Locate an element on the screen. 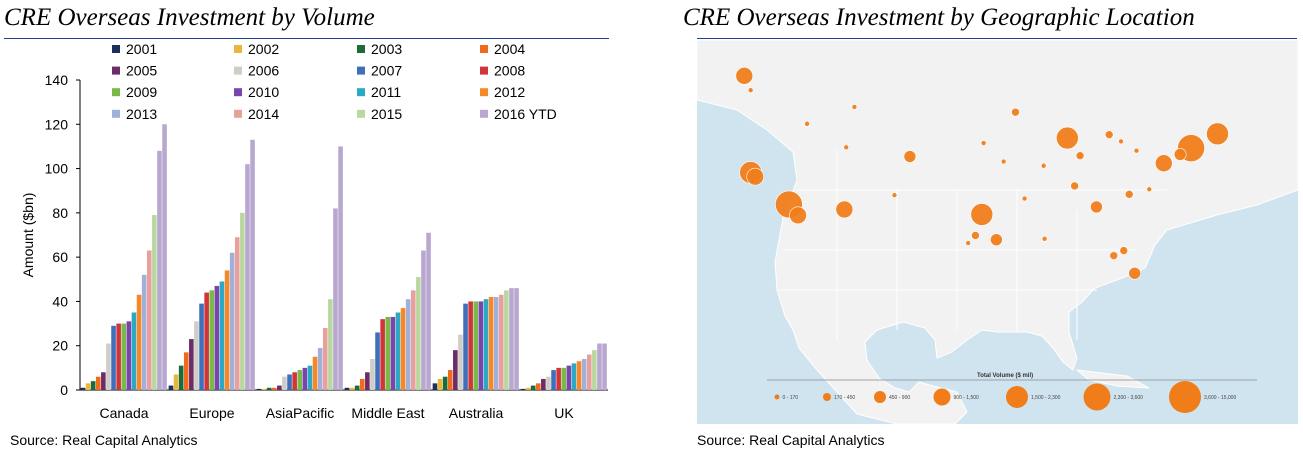  bar-canada-2007 is located at coordinates (113, 357).